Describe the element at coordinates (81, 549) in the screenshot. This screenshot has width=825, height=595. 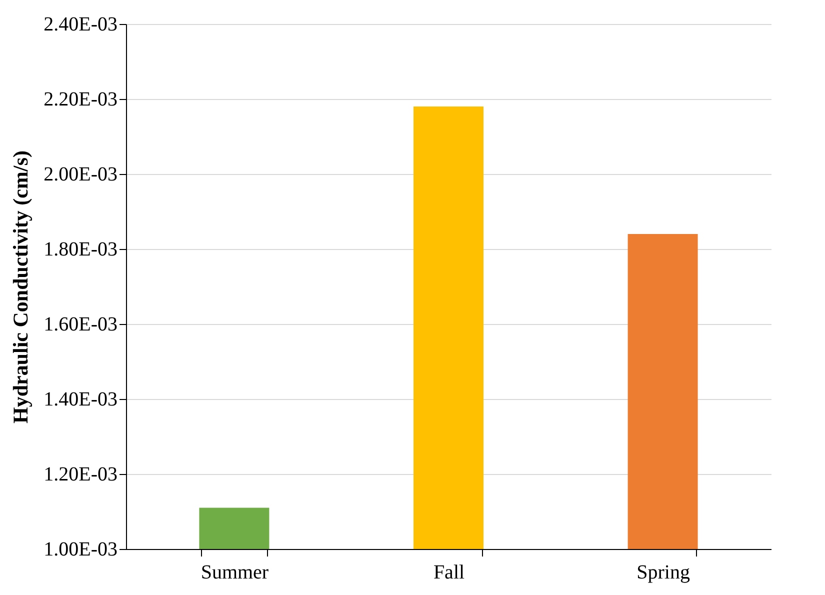
I see `y-tick-label: 1.00E-03` at that location.